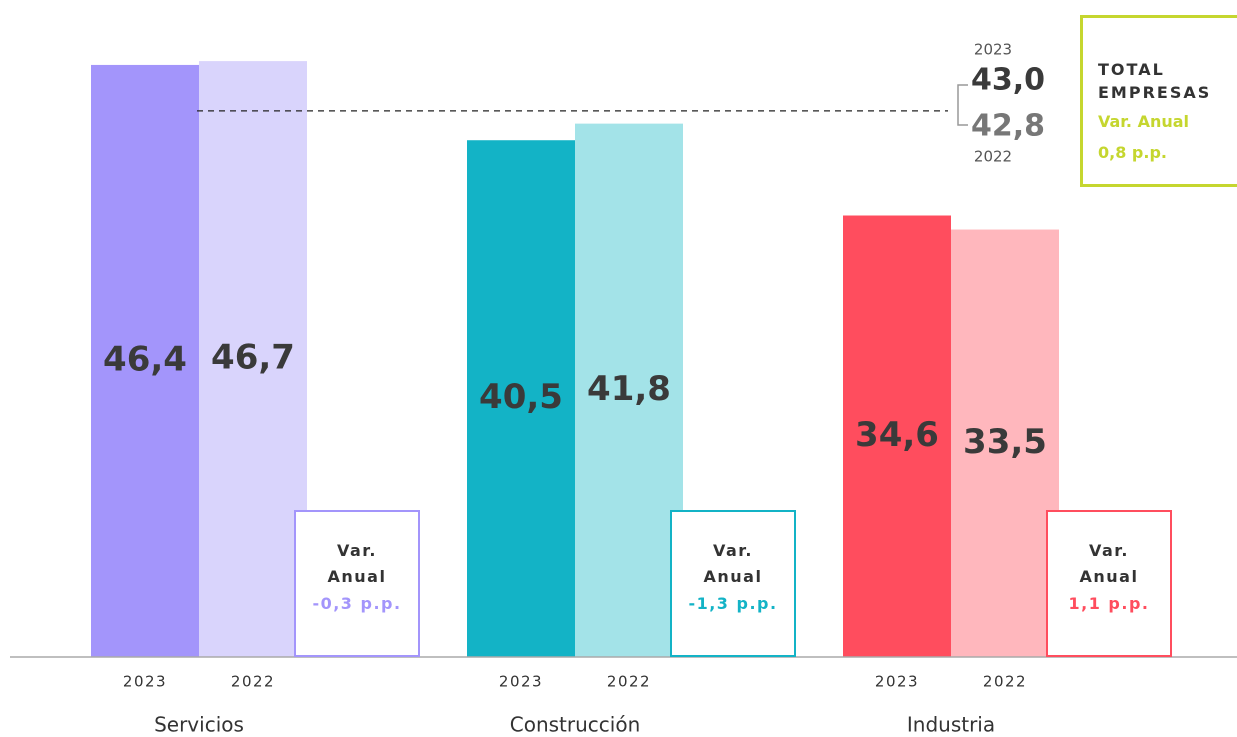 Image resolution: width=1237 pixels, height=737 pixels. What do you see at coordinates (993, 157) in the screenshot?
I see `total-year: 2022` at bounding box center [993, 157].